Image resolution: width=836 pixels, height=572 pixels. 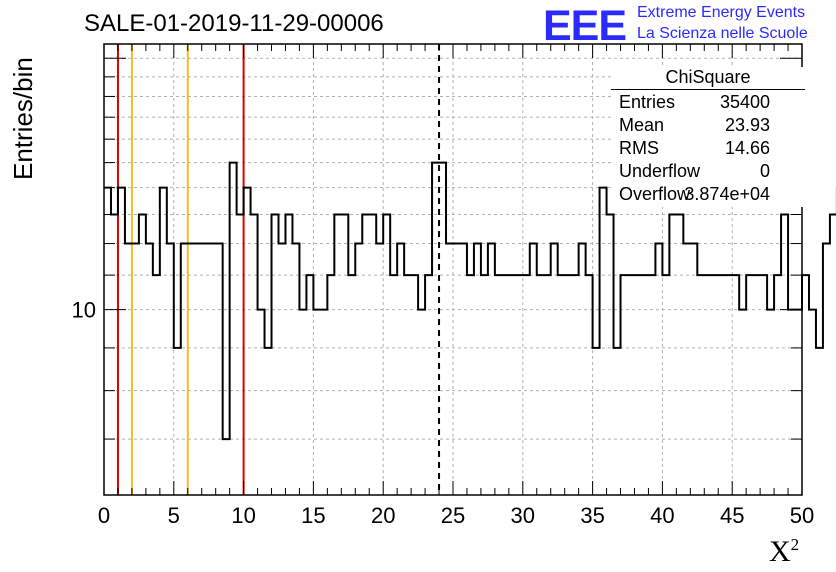 What do you see at coordinates (747, 125) in the screenshot?
I see `stats-value-mean: 23.93` at bounding box center [747, 125].